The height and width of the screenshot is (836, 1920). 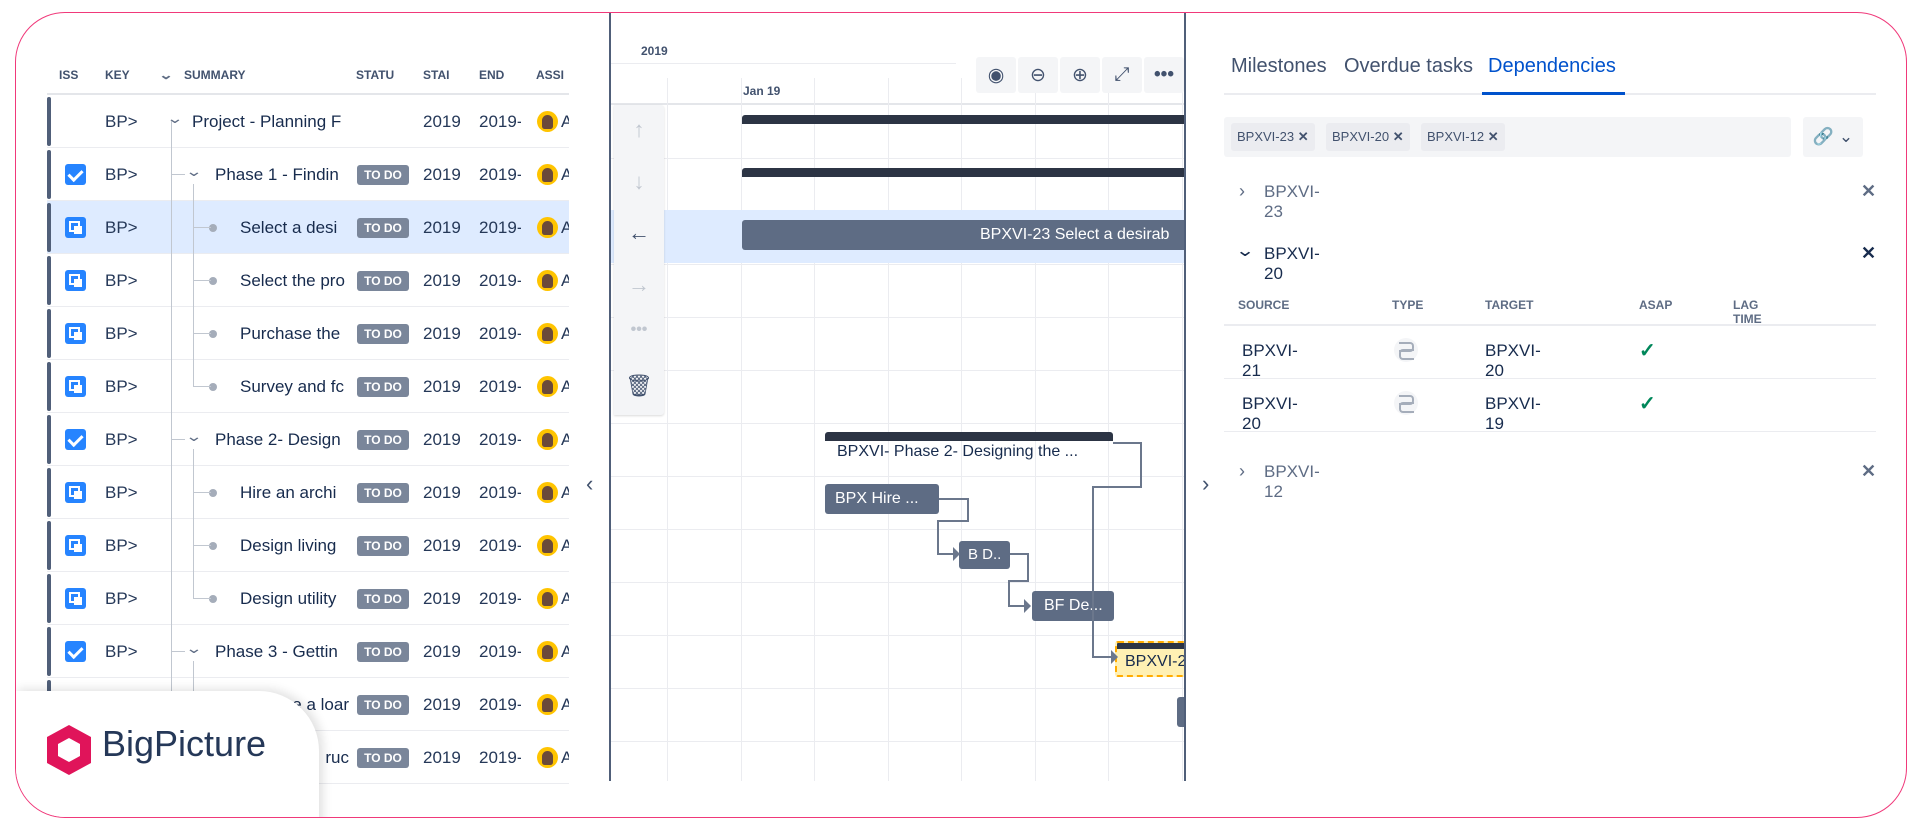 I want to click on table-row: BP> Select the pro TO DO 2019 2019- A, so click(x=308, y=280).